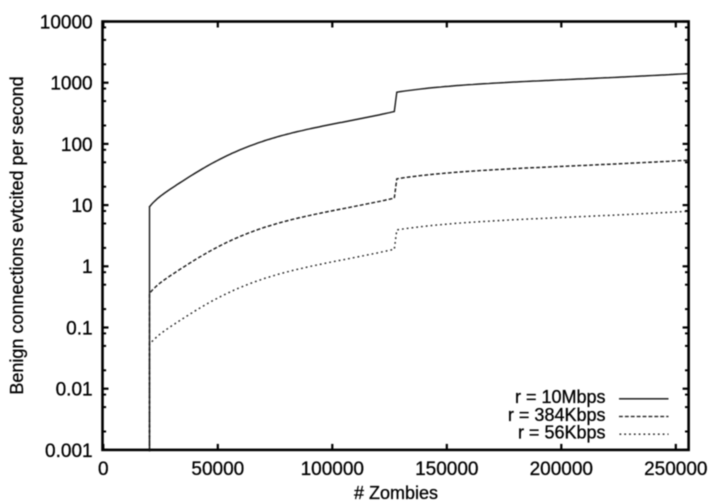 This screenshot has height=504, width=720. I want to click on svg-text: 0.001, so click(69, 451).